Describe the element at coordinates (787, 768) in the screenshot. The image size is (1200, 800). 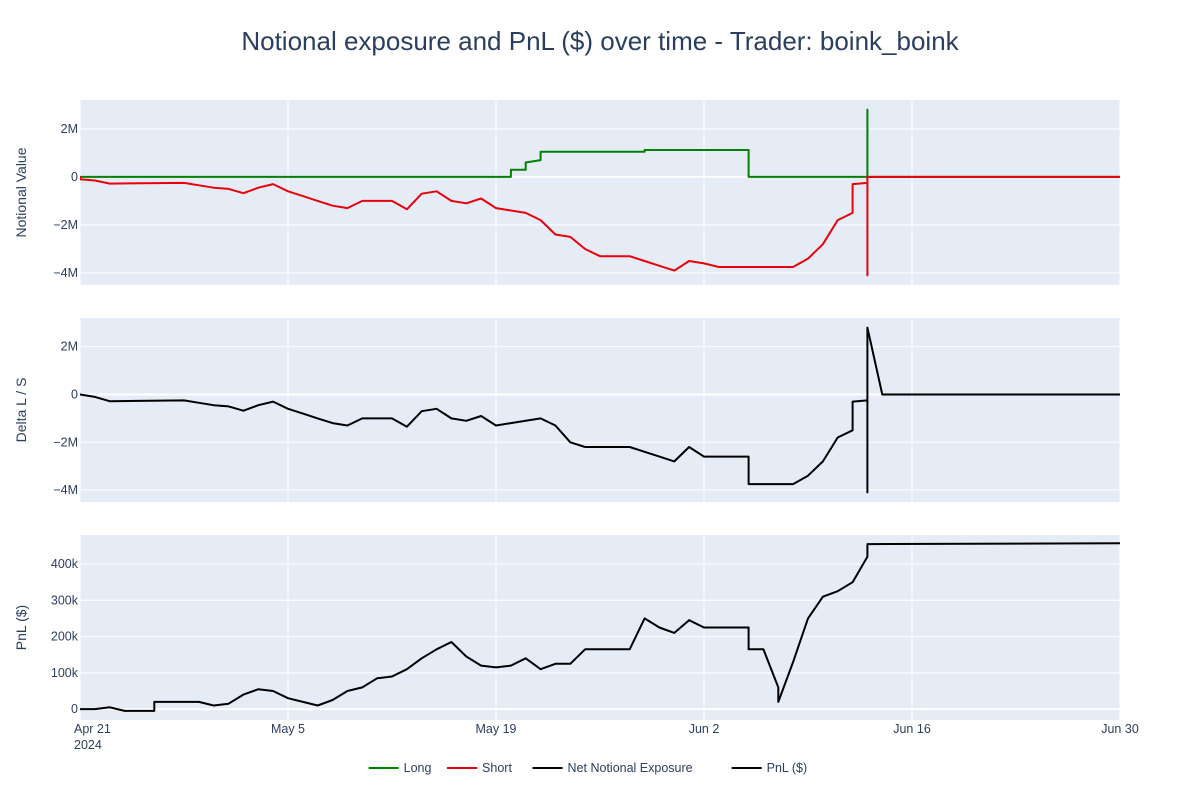
I see `legend-label-pnl: PnL ($)` at that location.